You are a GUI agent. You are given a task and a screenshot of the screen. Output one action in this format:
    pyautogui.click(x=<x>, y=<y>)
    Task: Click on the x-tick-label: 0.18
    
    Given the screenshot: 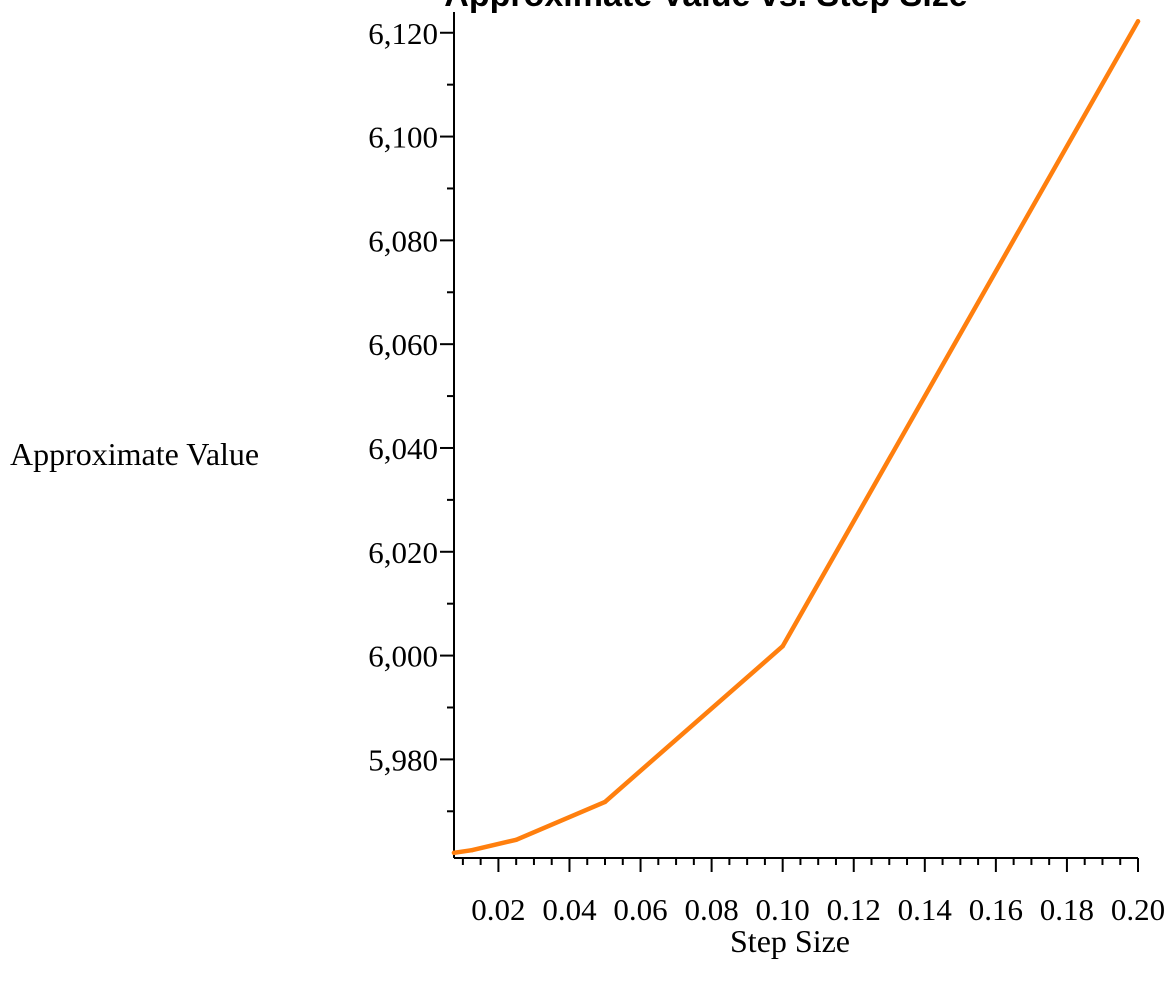 What is the action you would take?
    pyautogui.click(x=1067, y=909)
    